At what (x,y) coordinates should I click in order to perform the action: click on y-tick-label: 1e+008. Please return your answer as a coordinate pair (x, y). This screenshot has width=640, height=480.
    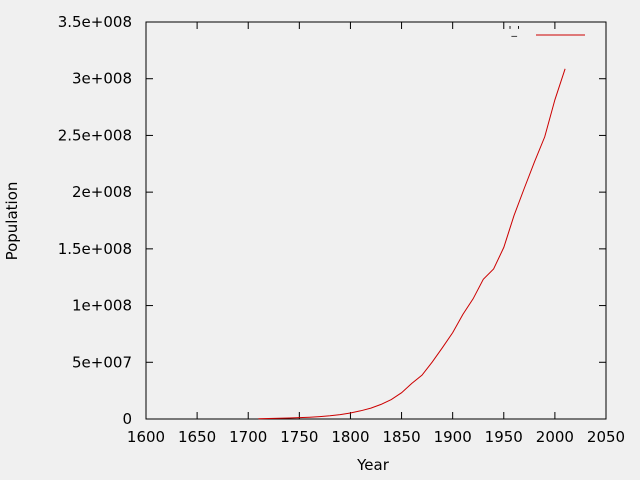
    Looking at the image, I should click on (102, 306).